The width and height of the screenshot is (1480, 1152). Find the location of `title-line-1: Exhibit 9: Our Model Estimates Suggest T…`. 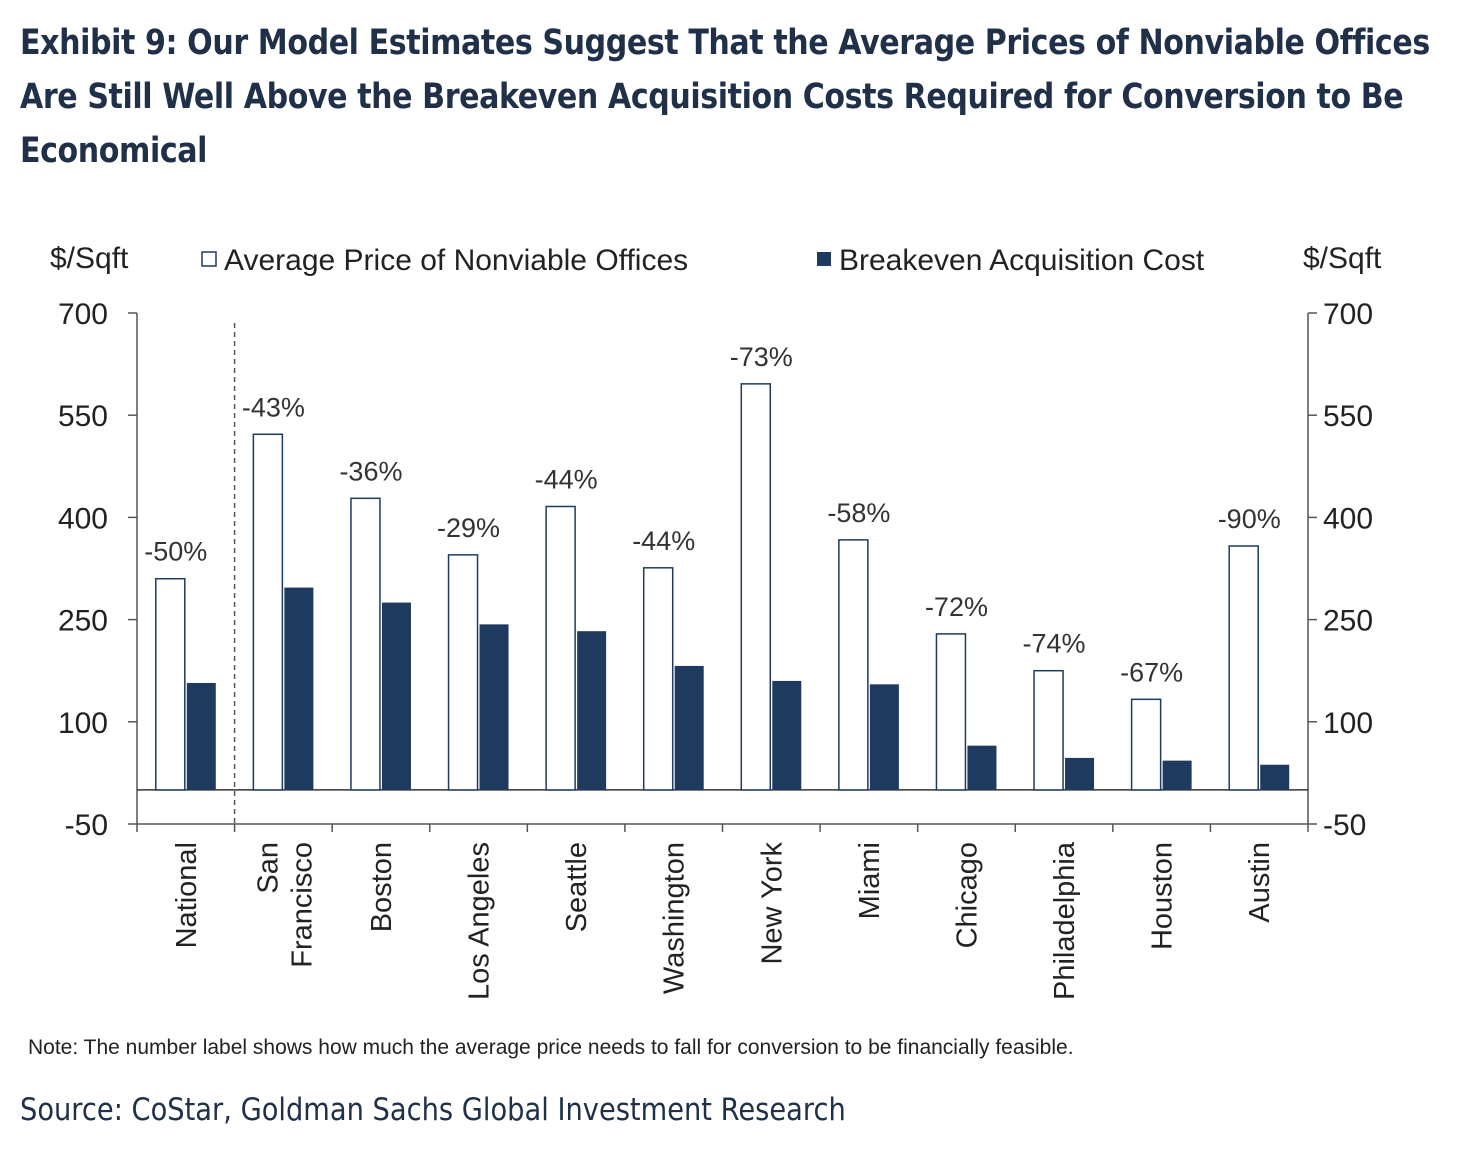

title-line-1: Exhibit 9: Our Model Estimates Suggest T… is located at coordinates (725, 43).